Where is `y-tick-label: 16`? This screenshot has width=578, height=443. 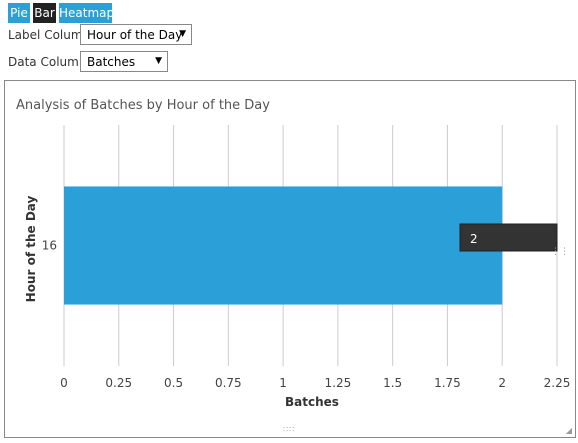
y-tick-label: 16 is located at coordinates (49, 246).